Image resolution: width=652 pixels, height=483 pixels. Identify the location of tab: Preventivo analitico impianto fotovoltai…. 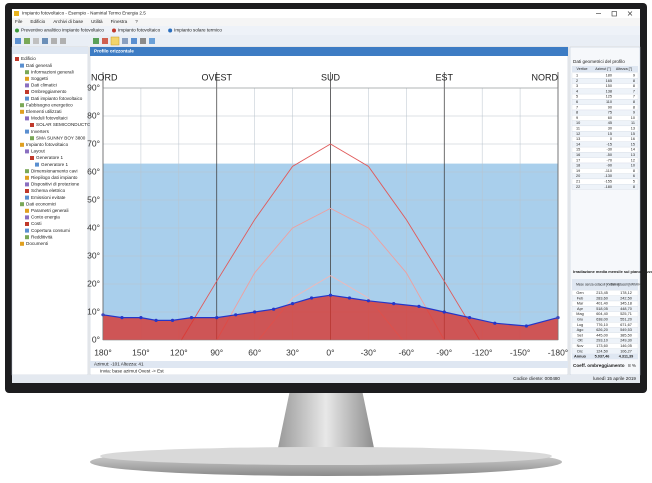
(62, 30).